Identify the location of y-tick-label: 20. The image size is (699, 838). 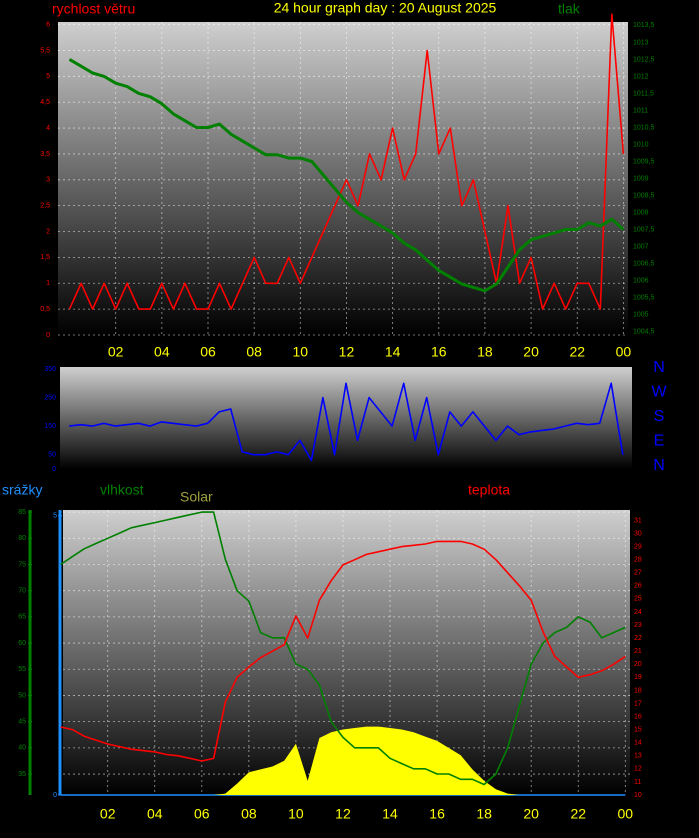
(638, 664).